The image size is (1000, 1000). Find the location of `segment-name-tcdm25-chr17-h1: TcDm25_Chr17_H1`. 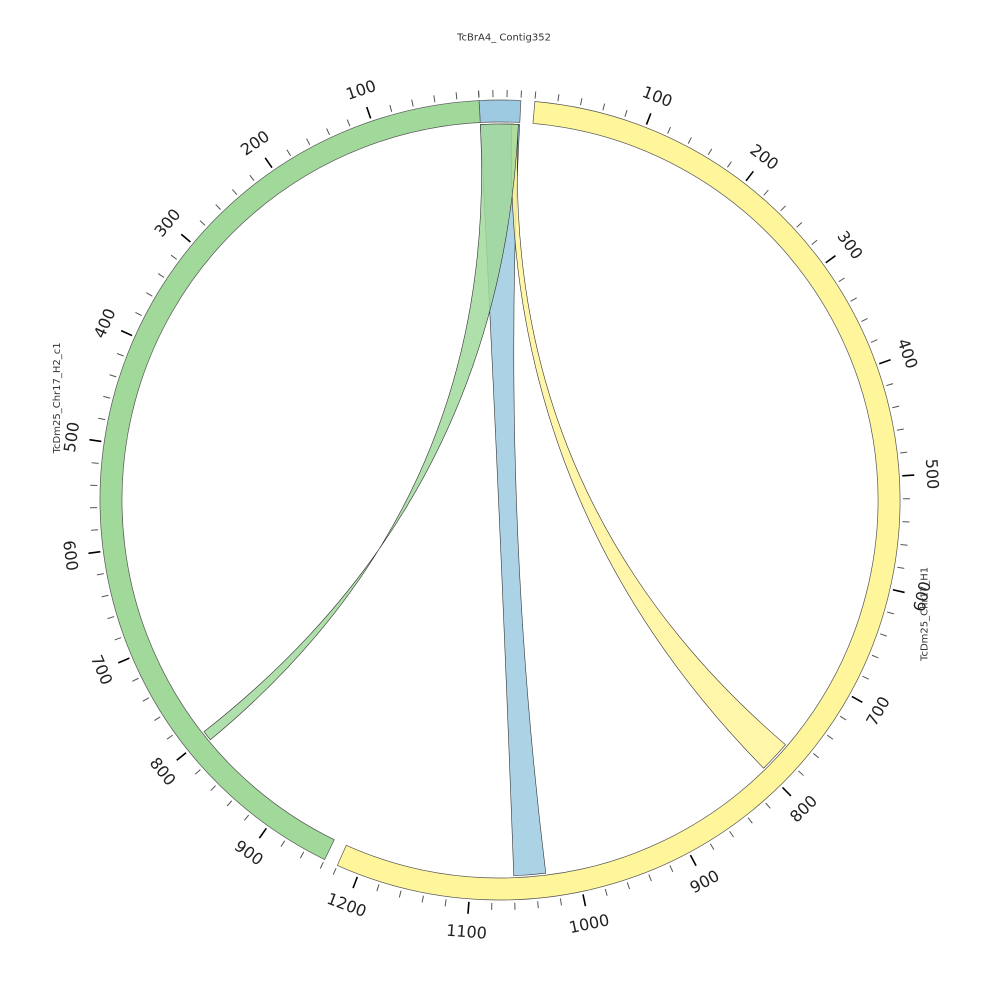

segment-name-tcdm25-chr17-h1: TcDm25_Chr17_H1 is located at coordinates (925, 614).